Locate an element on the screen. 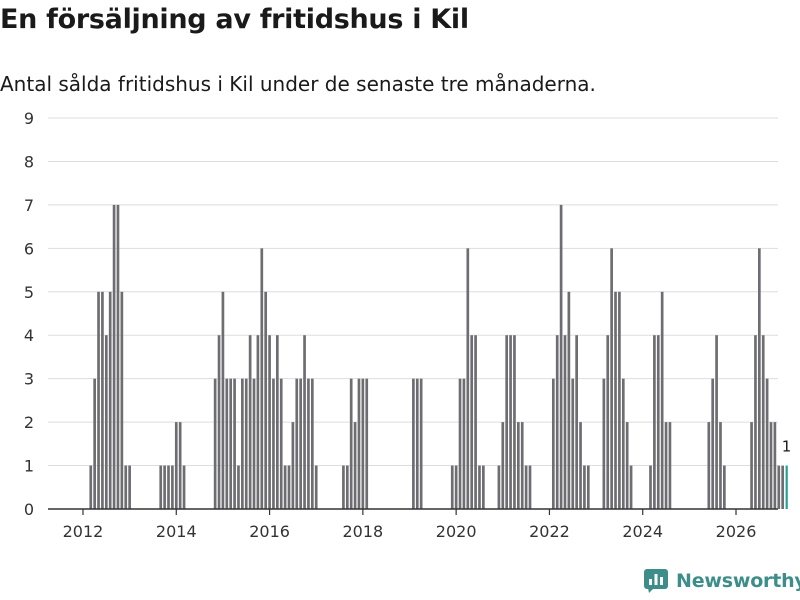  brand-name: Newsworthy is located at coordinates (738, 581).